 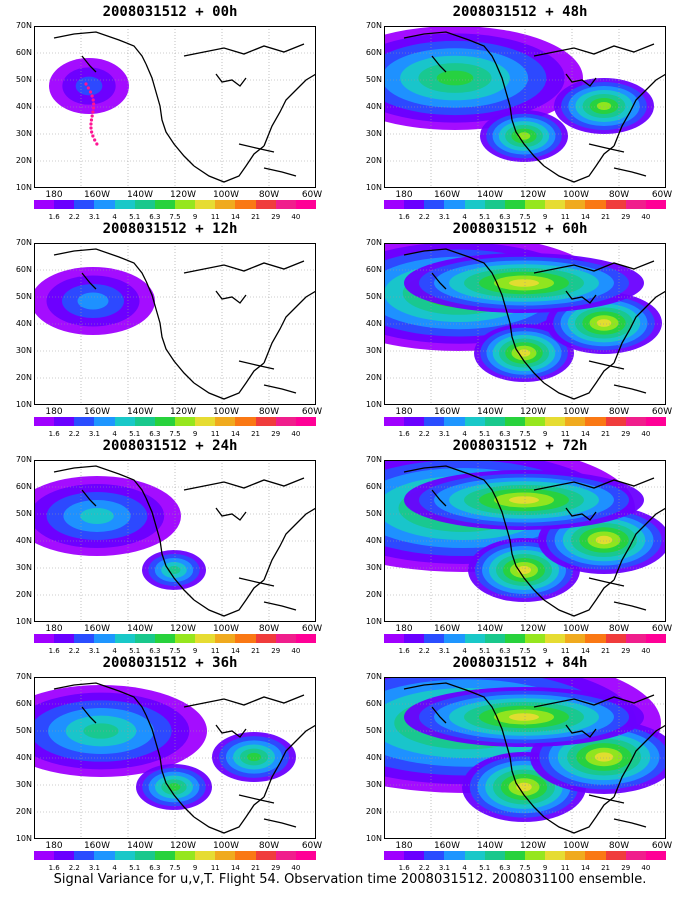 I want to click on colorbar-label: 9, so click(x=195, y=217).